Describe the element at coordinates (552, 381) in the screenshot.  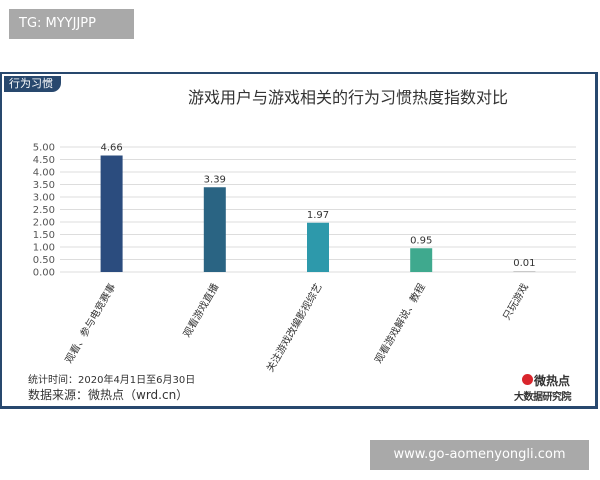
I see `brand-logo-name: 微热点` at that location.